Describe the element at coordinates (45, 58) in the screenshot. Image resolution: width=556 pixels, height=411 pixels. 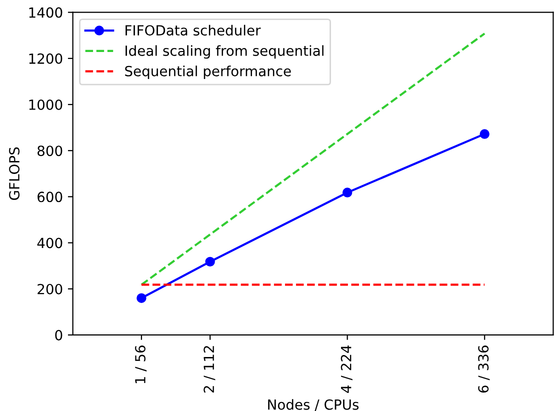
I see `y-tick-label: 1200` at that location.